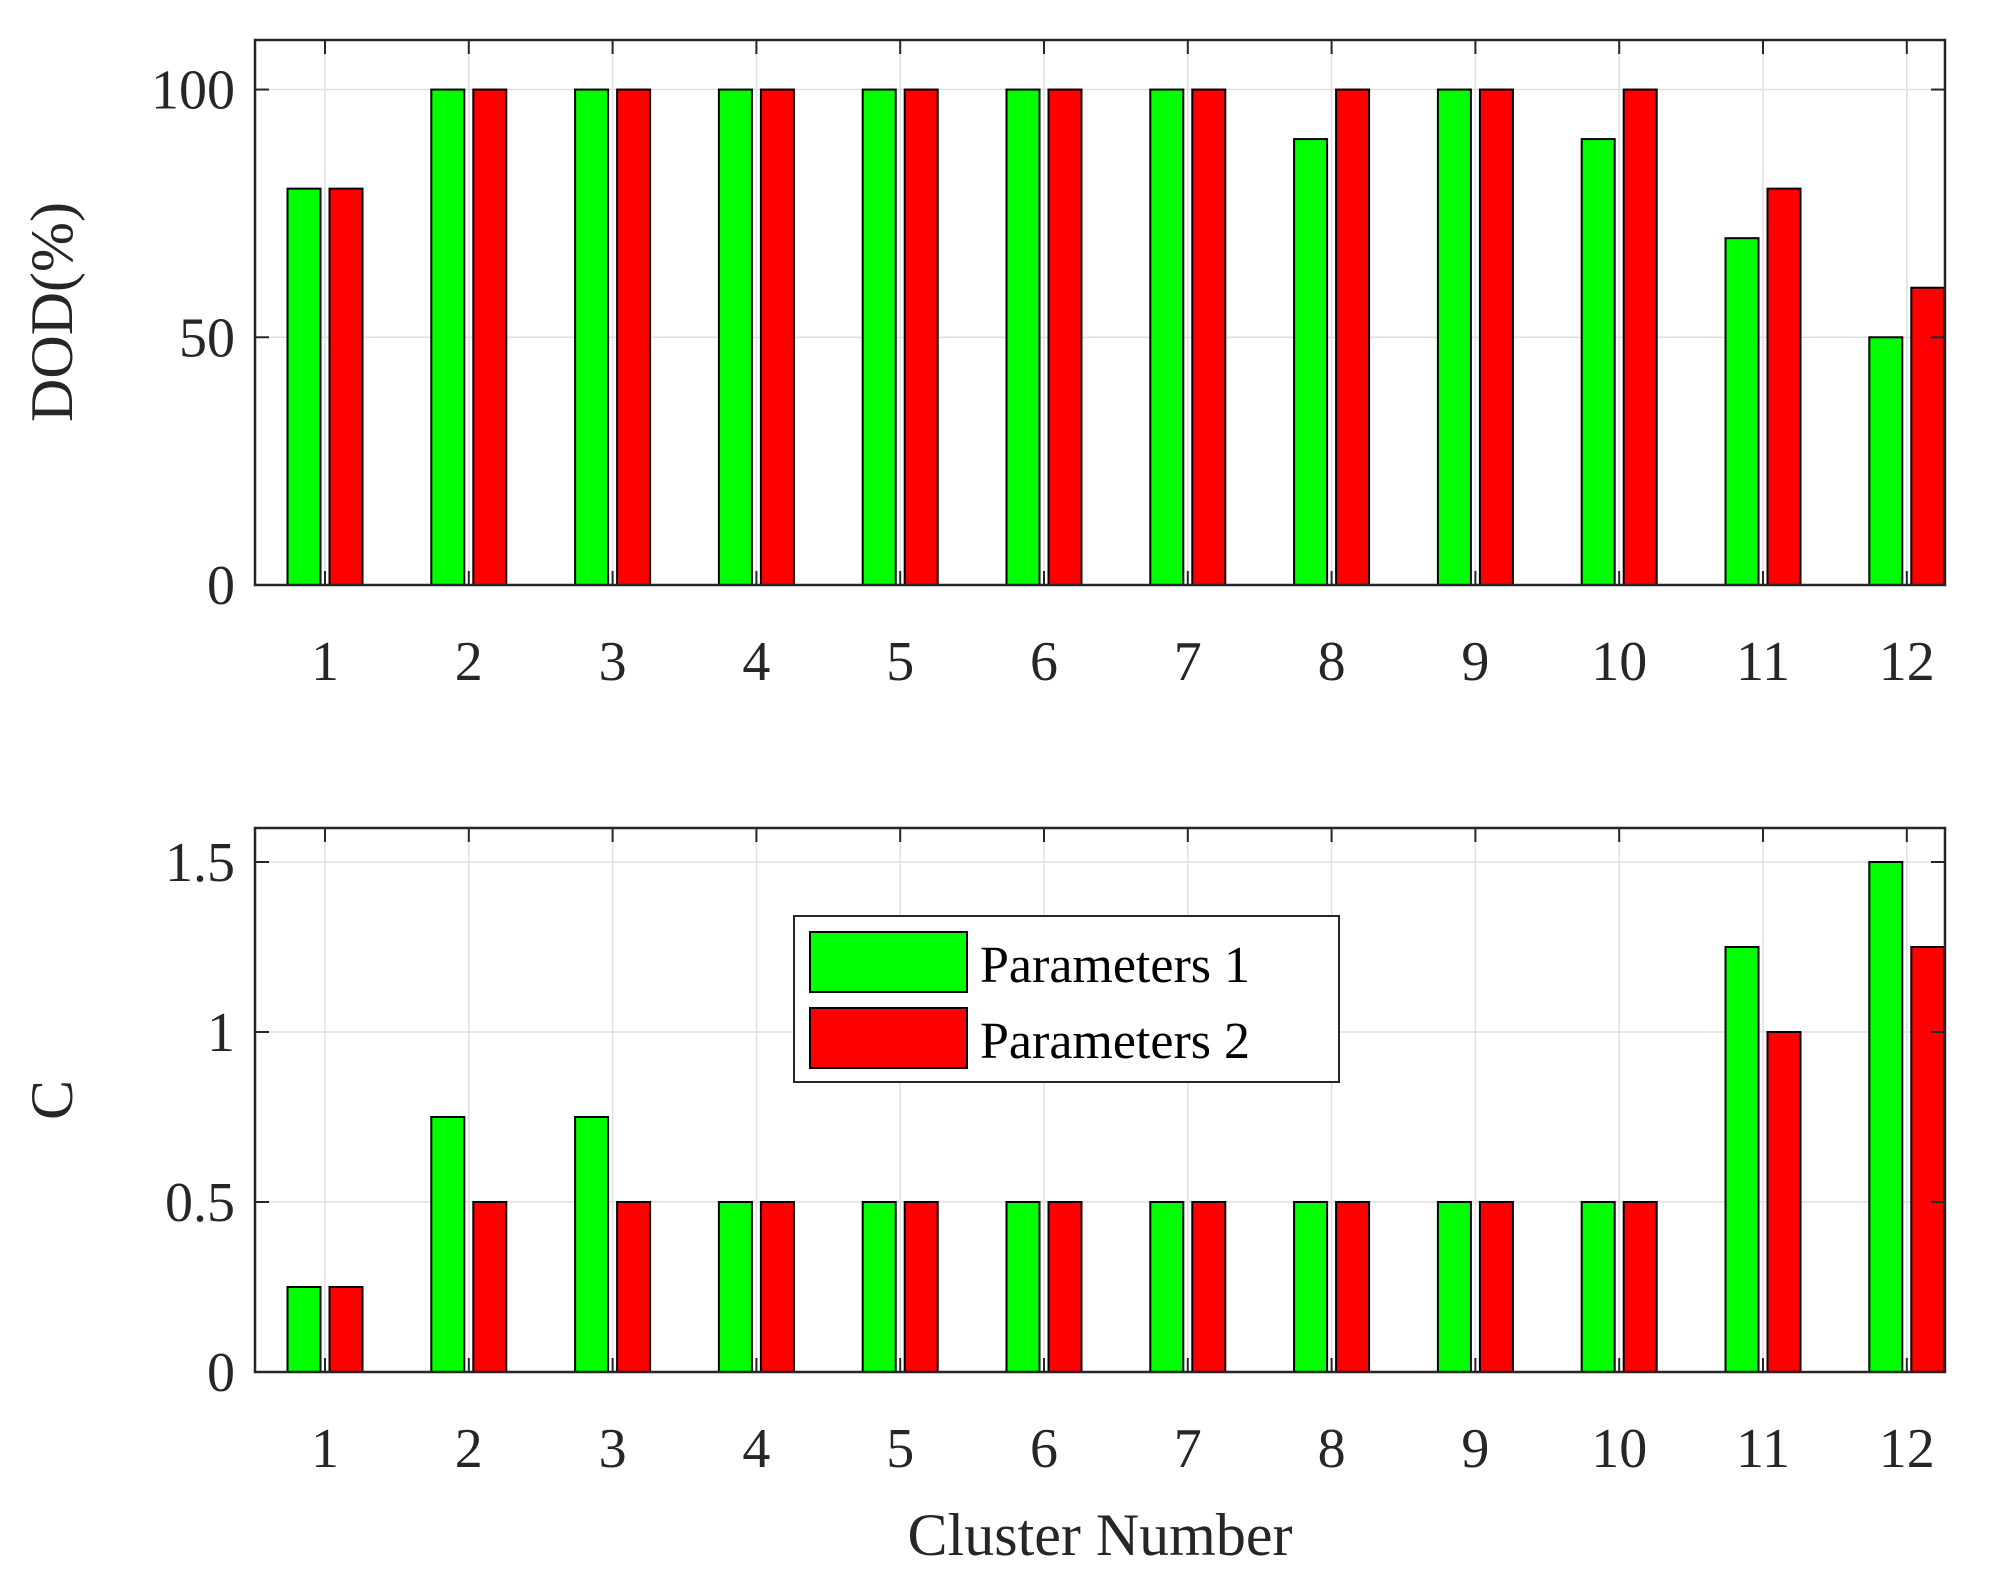 The image size is (1993, 1582). I want to click on legend-label-parameters-1: Parameters 1, so click(1115, 965).